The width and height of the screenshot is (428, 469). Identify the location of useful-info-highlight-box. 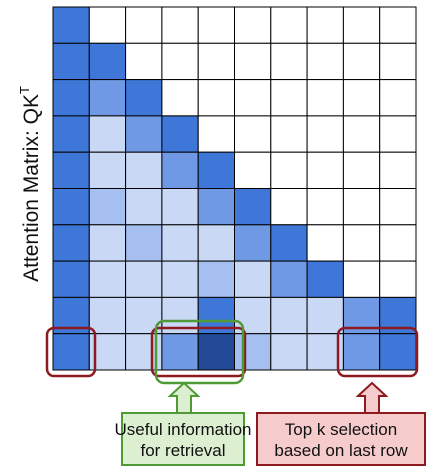
(199, 352).